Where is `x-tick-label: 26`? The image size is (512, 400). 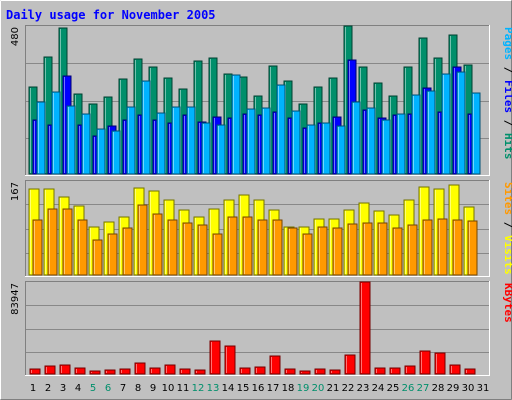 x-tick-label: 26 is located at coordinates (408, 388).